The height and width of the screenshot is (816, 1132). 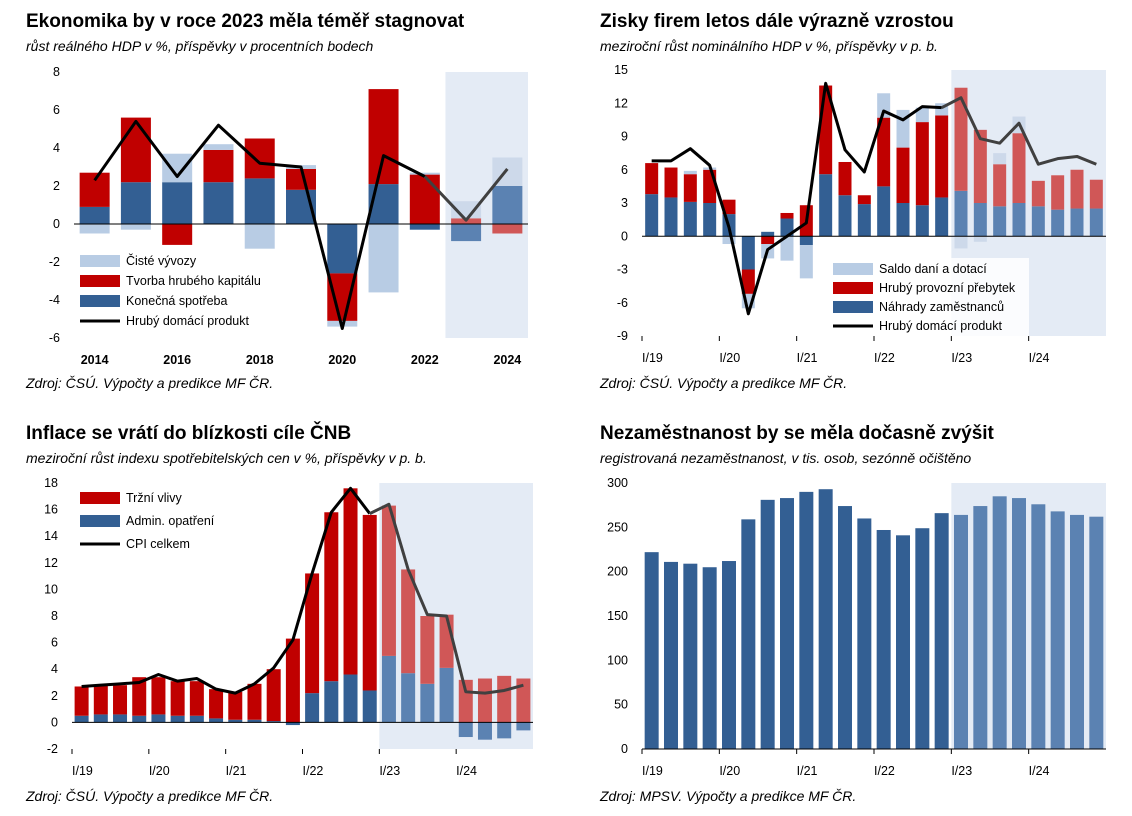 What do you see at coordinates (260, 360) in the screenshot?
I see `x-tick-label: 2018` at bounding box center [260, 360].